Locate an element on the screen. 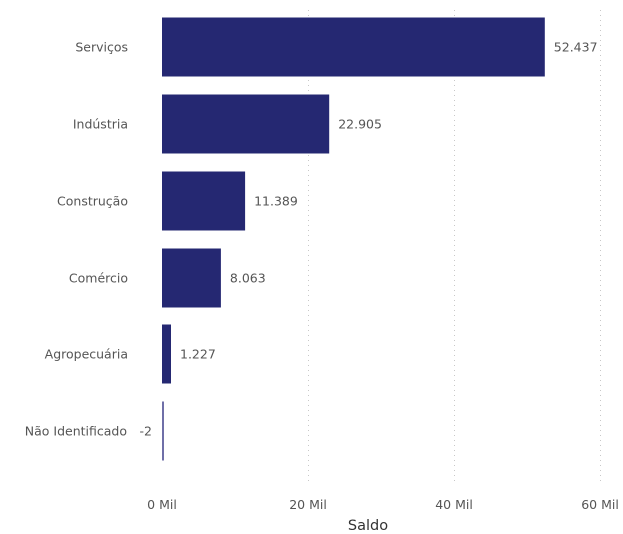 The image size is (623, 534). category-label-1: Indústria is located at coordinates (100, 124).